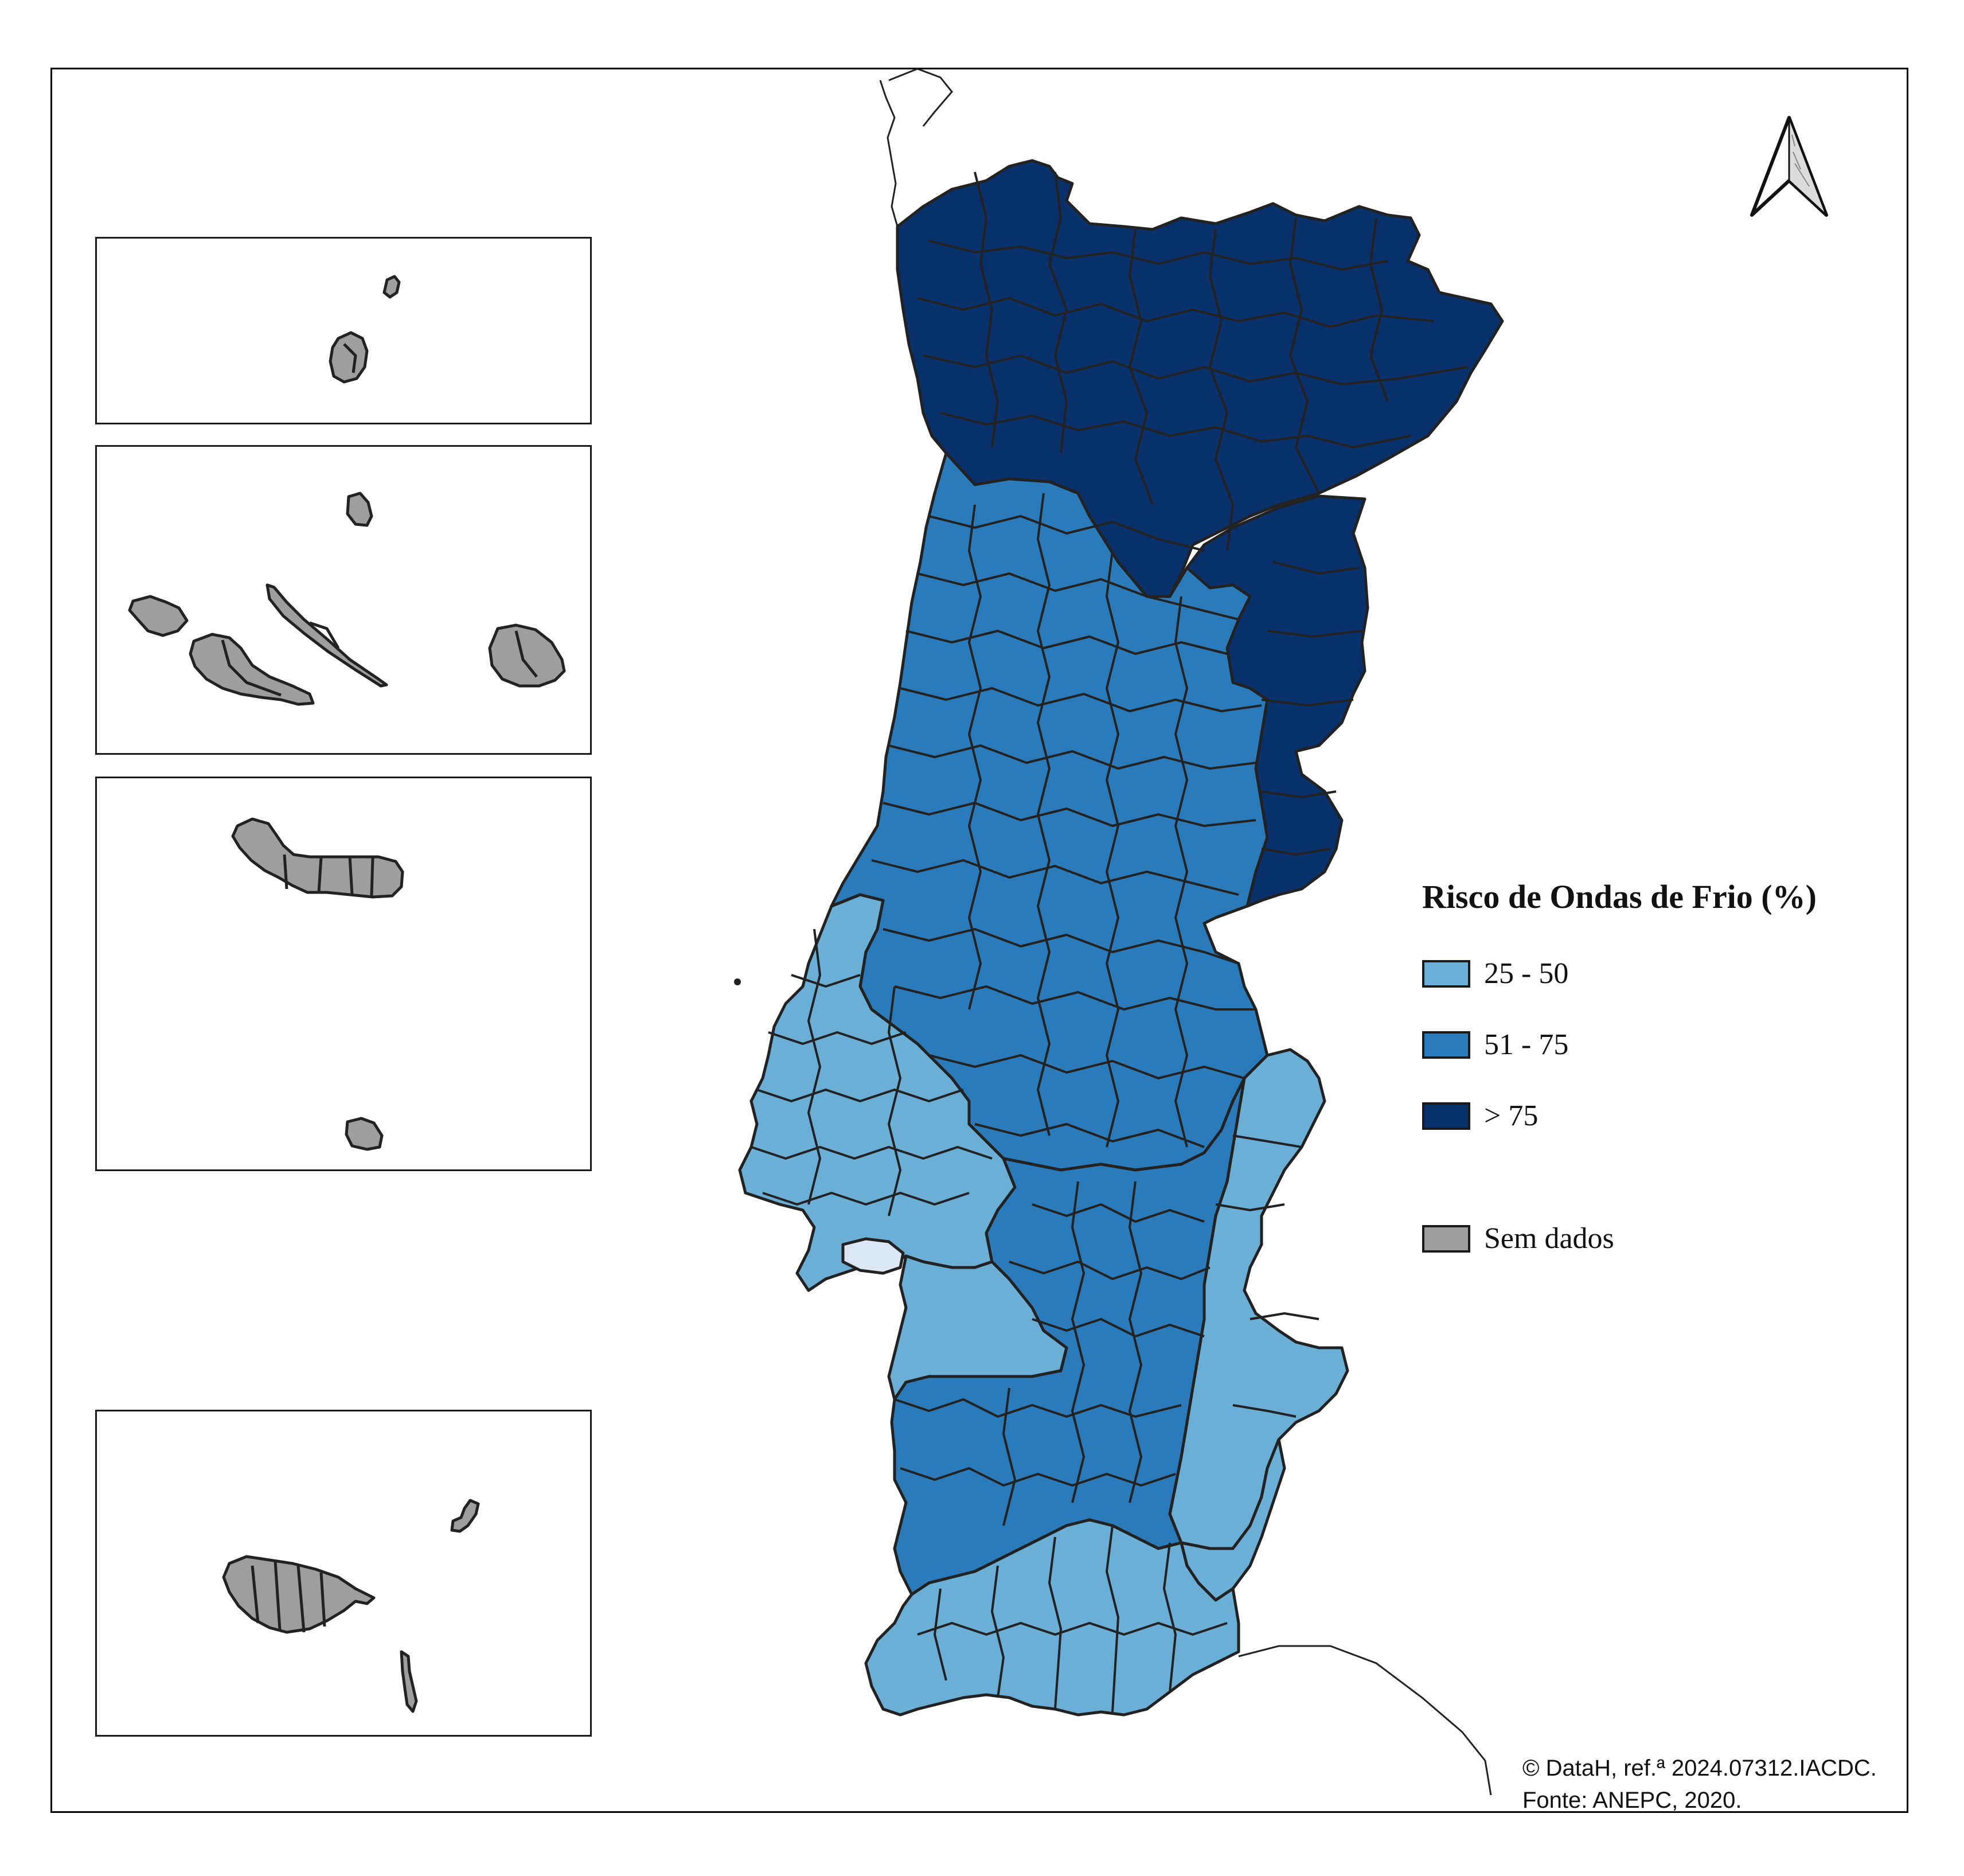 The image size is (1964, 1876). What do you see at coordinates (1446, 1238) in the screenshot?
I see `legend-swatch-no-data` at bounding box center [1446, 1238].